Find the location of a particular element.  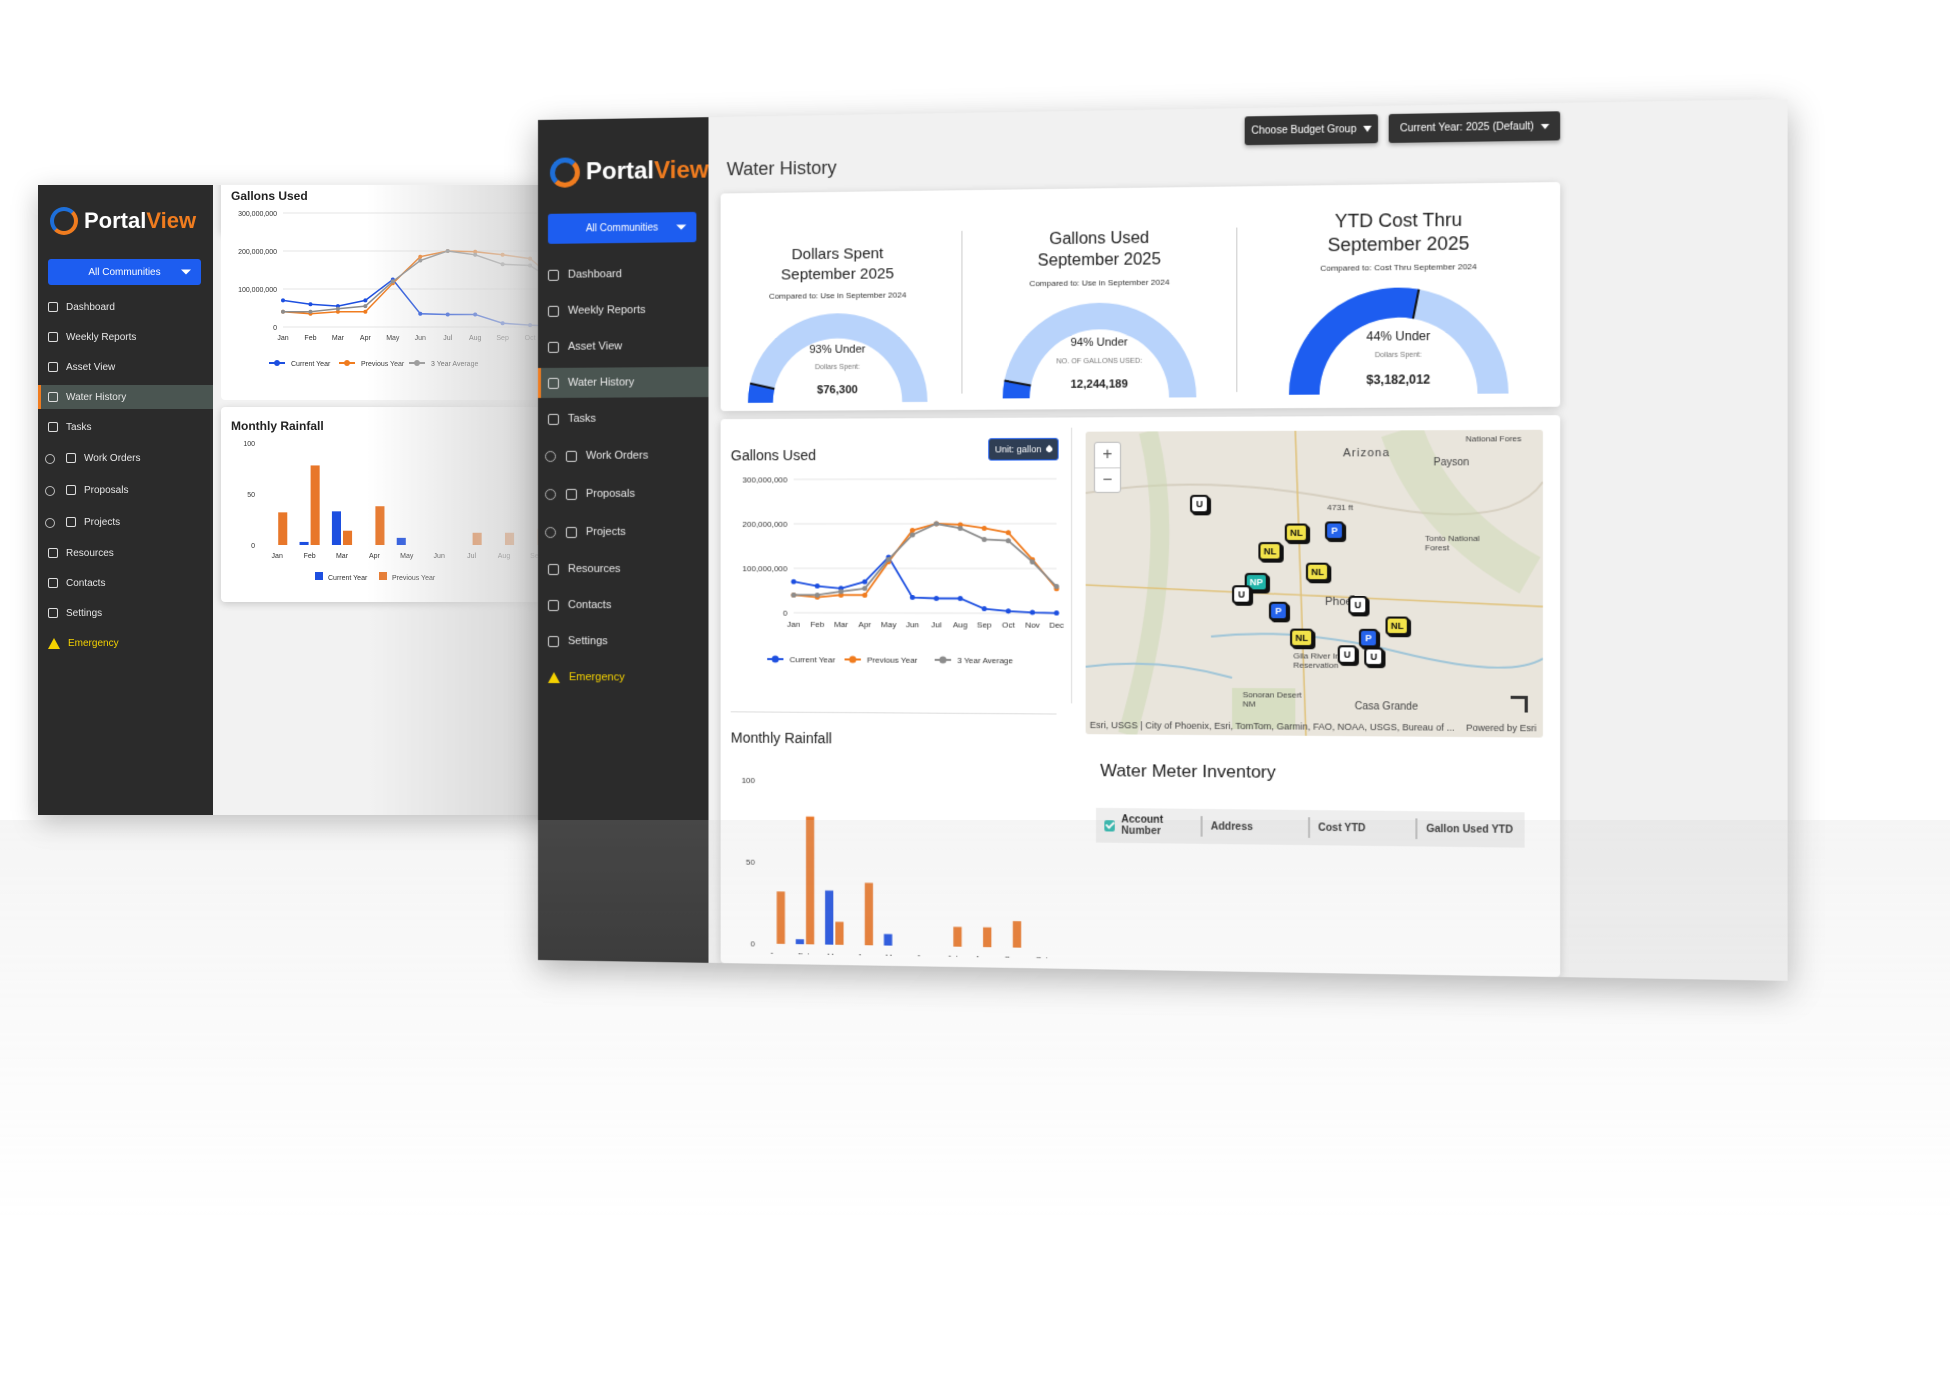

page-title: Water History is located at coordinates (781, 168).